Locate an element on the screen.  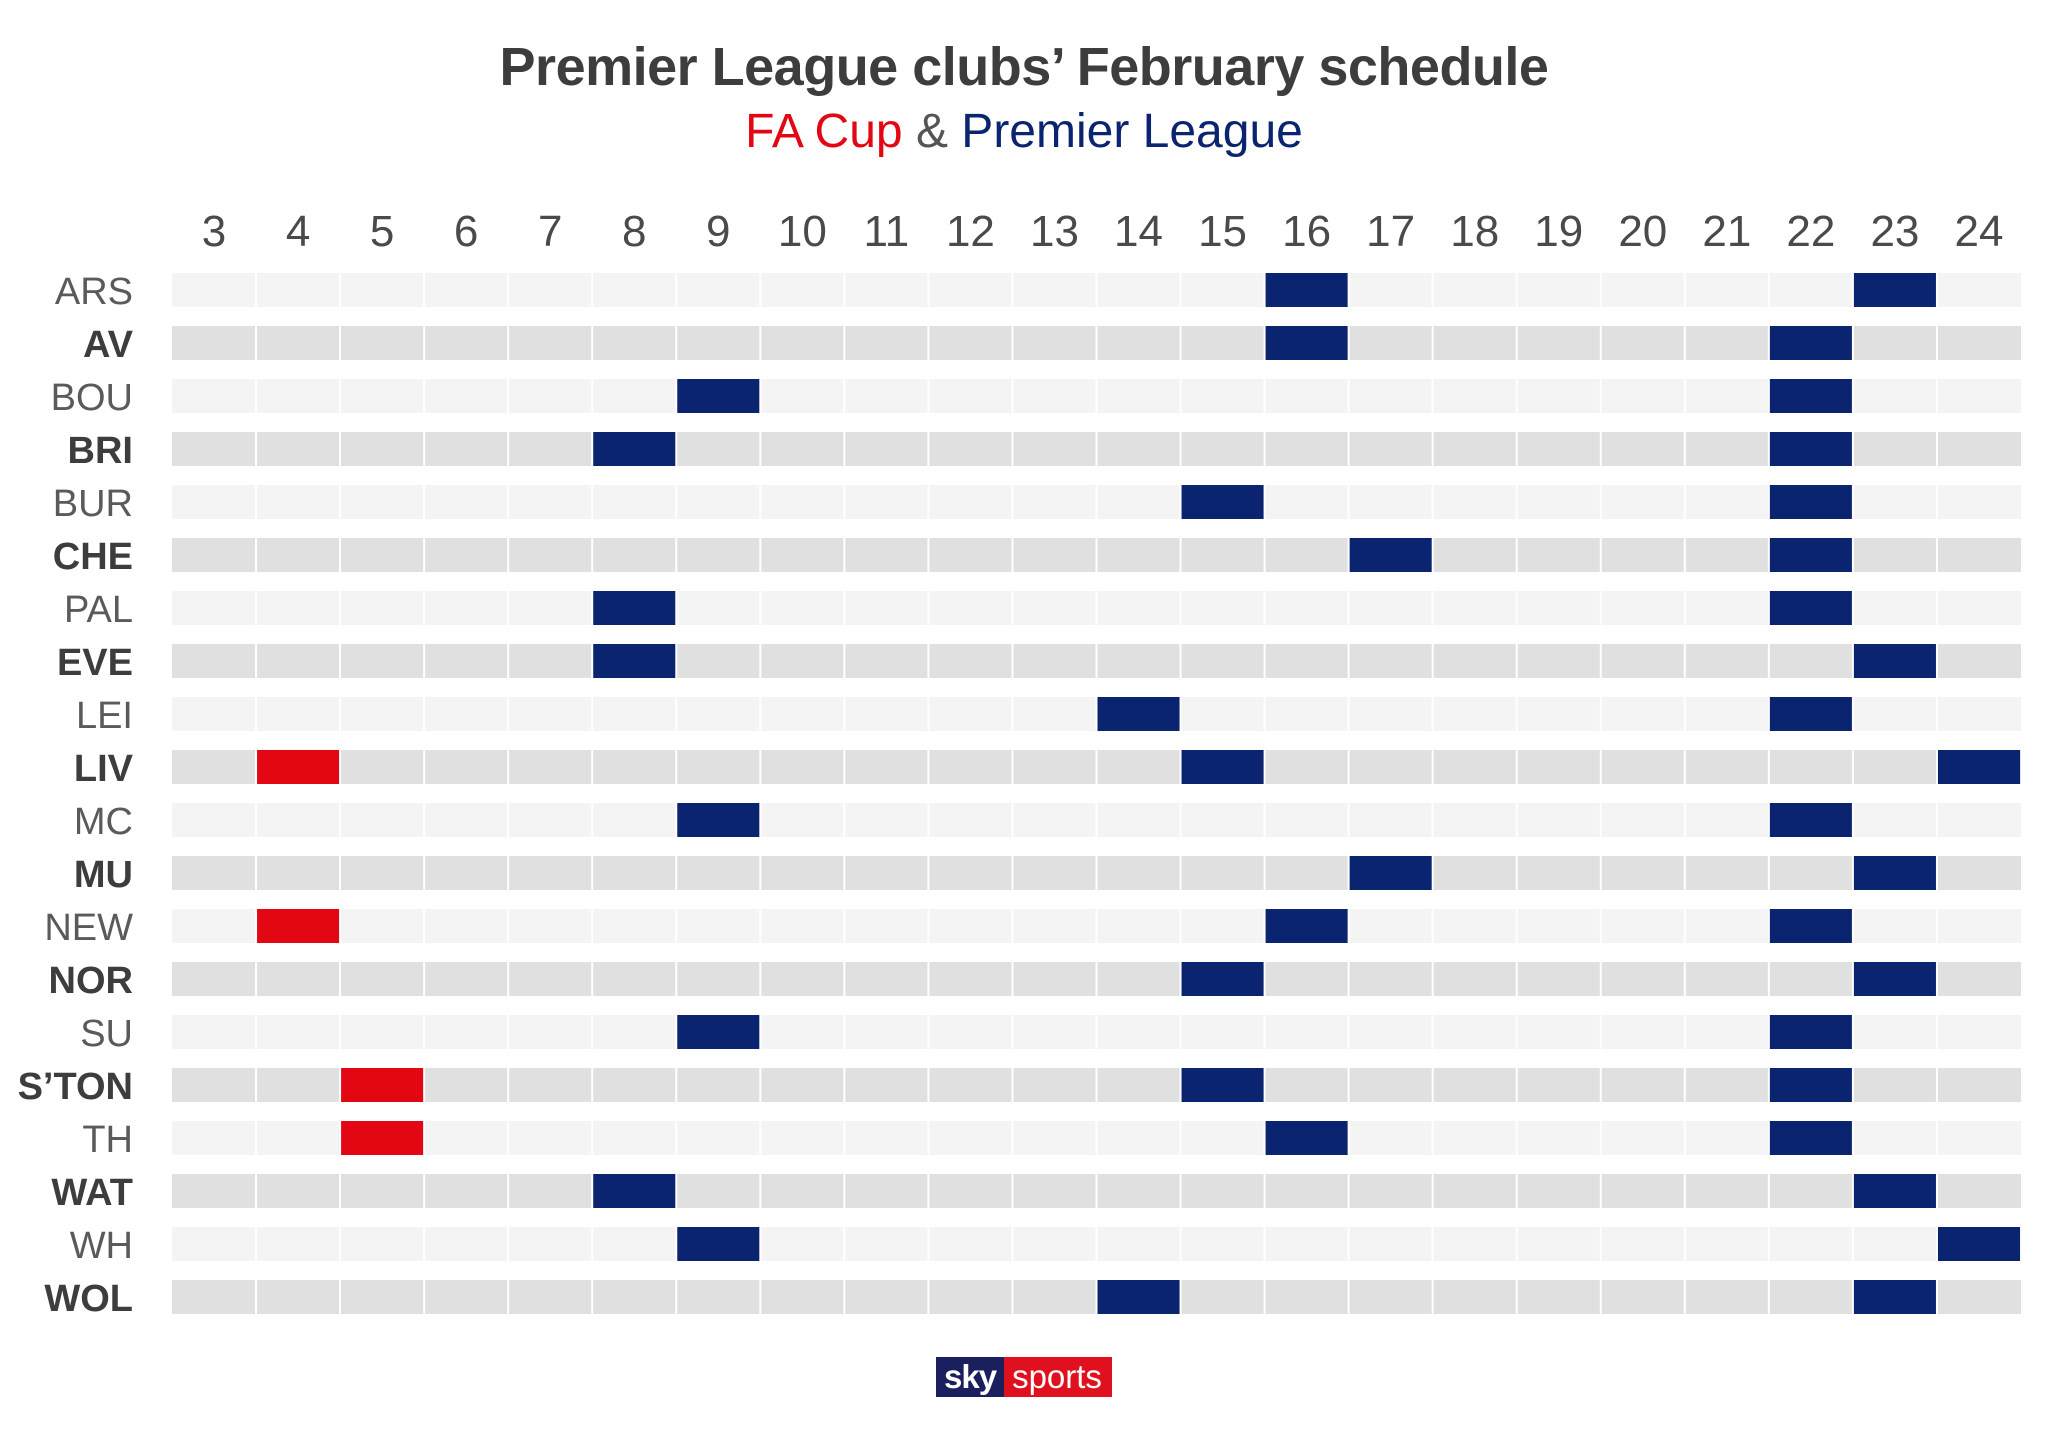
club-label: WH is located at coordinates (101, 1246).